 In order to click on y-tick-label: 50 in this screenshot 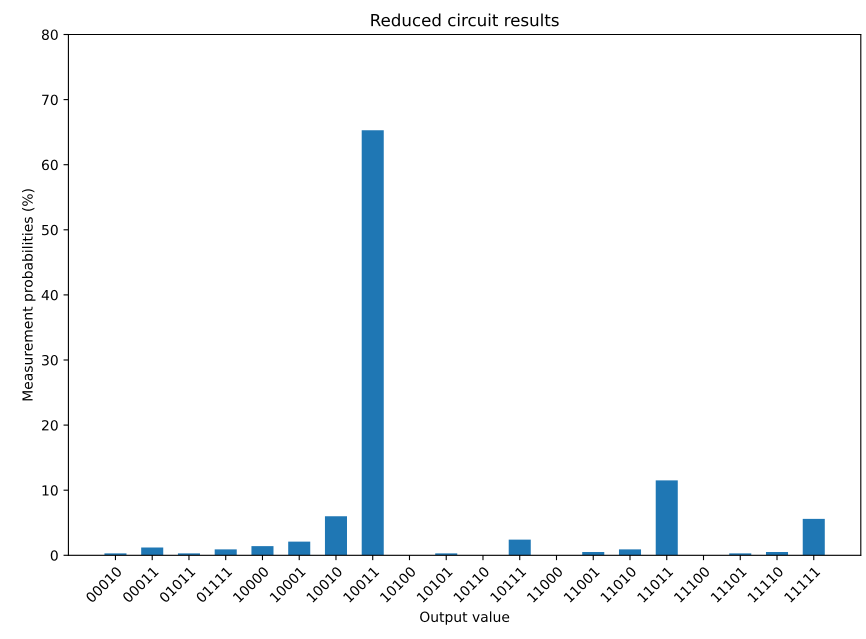, I will do `click(50, 230)`.